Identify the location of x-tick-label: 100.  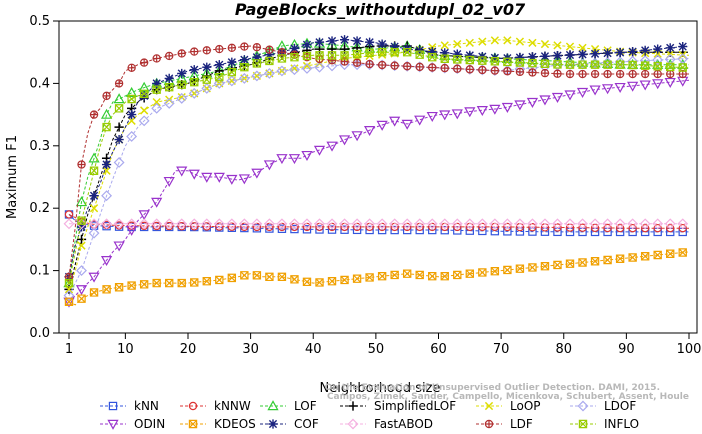
(689, 349).